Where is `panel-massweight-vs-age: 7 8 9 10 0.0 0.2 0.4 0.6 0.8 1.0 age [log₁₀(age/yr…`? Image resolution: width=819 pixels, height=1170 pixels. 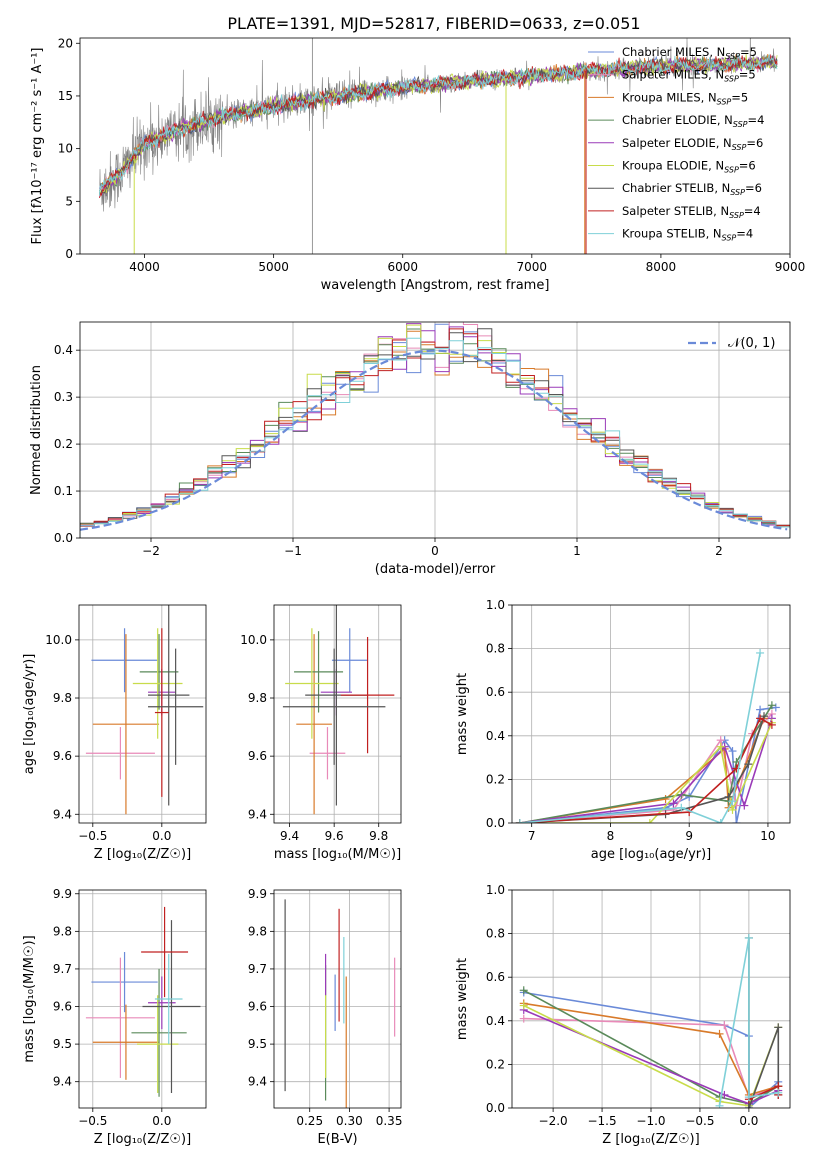
panel-massweight-vs-age: 7 8 9 10 0.0 0.2 0.4 0.6 0.8 1.0 age [log₁₀(age/yr… is located at coordinates (623, 730).